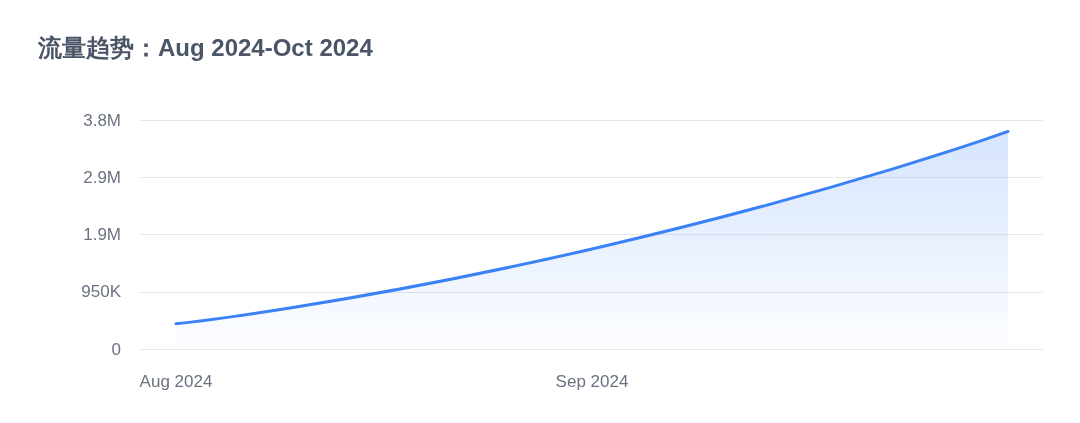 The image size is (1080, 423). Describe the element at coordinates (101, 292) in the screenshot. I see `y-tick-label: 950K` at that location.